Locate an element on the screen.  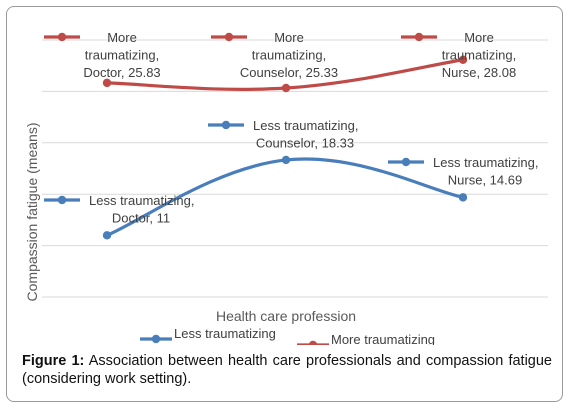
data-label: Nurse, 14.69 is located at coordinates (485, 180).